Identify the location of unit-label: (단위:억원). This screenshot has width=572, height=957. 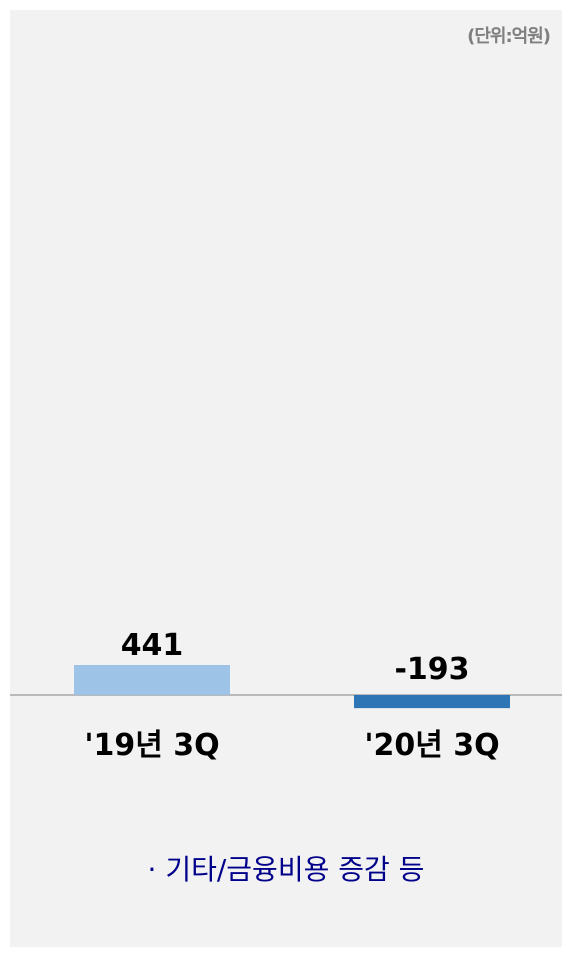
(509, 36).